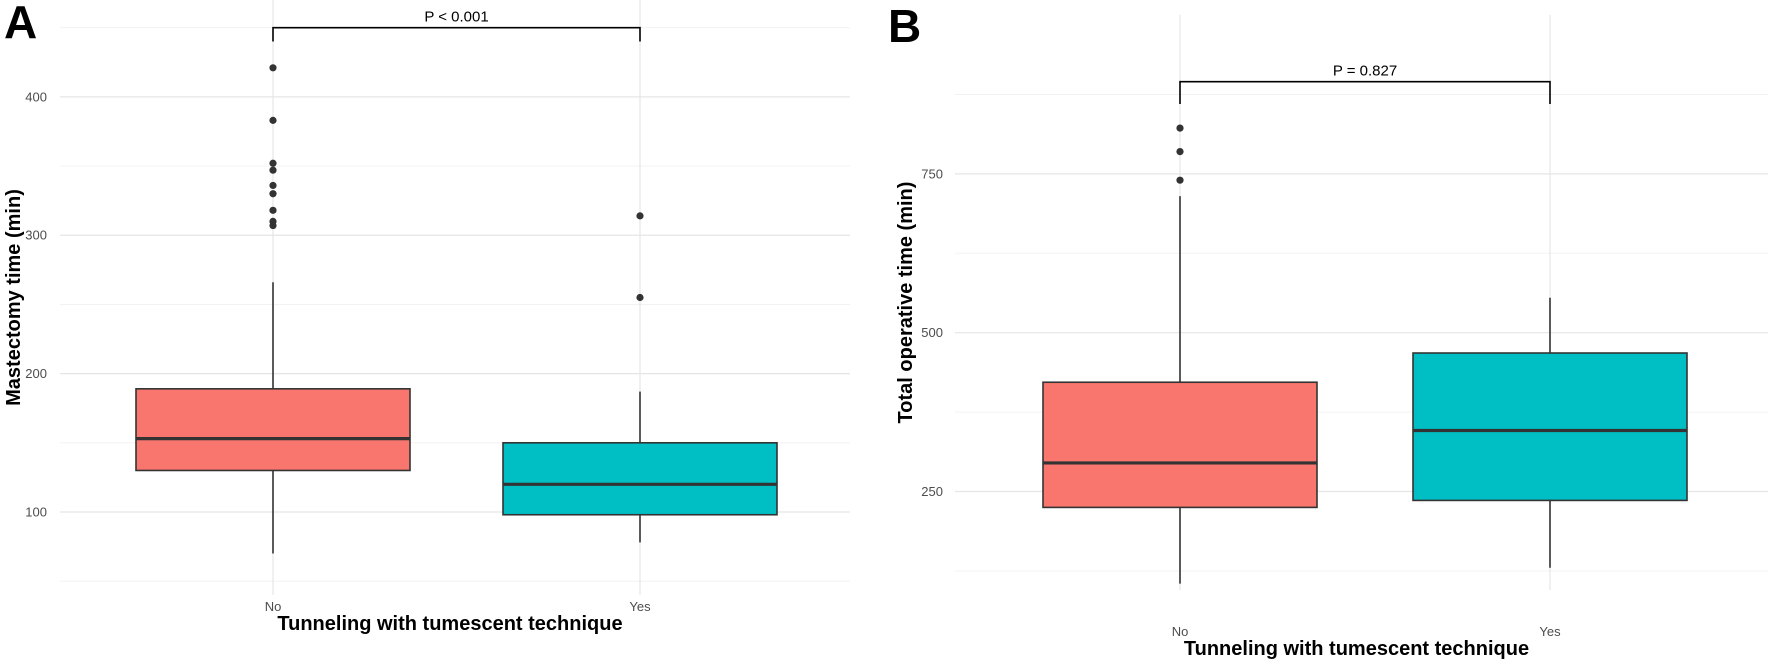  What do you see at coordinates (932, 332) in the screenshot?
I see `y-tick-label: 500` at bounding box center [932, 332].